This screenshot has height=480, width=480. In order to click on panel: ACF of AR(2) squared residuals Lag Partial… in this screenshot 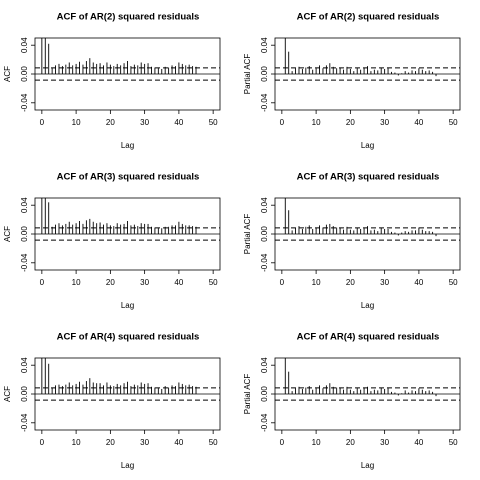, I will do `click(352, 81)`.